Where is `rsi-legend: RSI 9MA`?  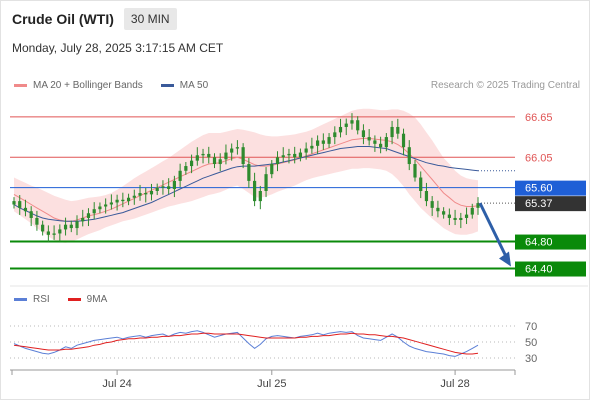
rsi-legend: RSI 9MA is located at coordinates (69, 299).